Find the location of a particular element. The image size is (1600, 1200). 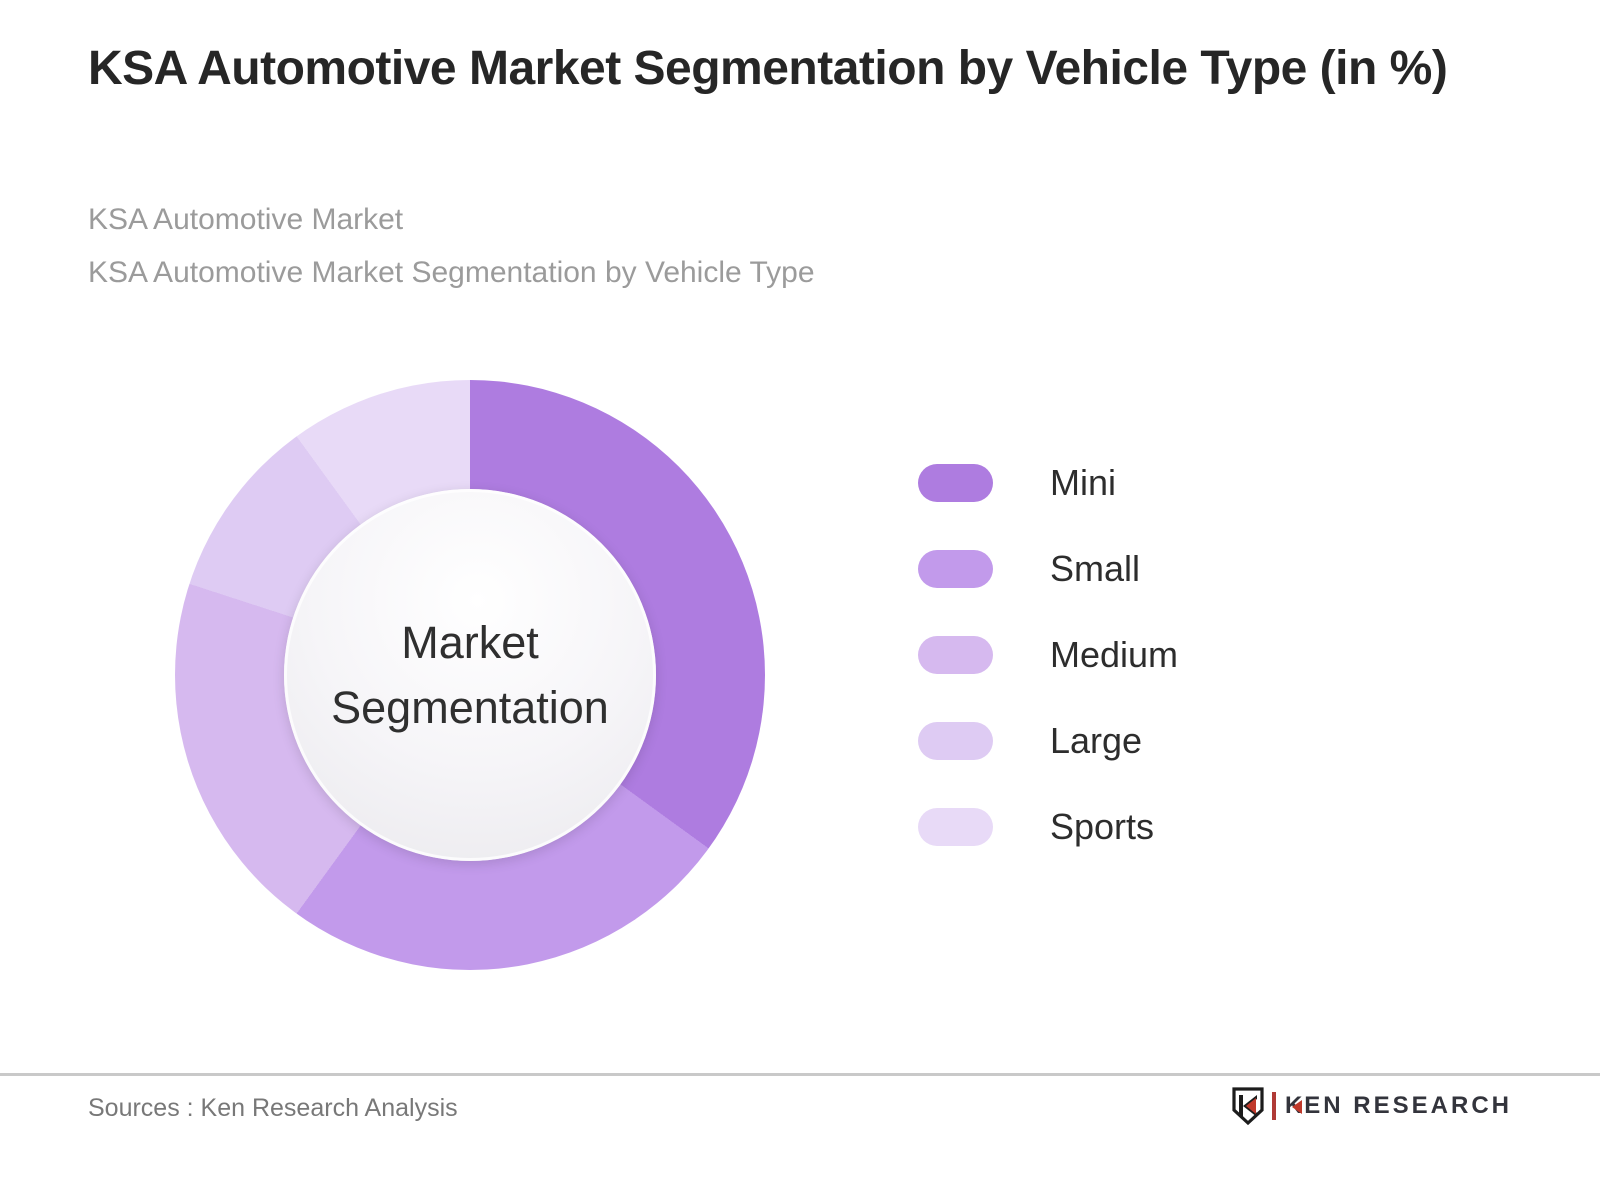

legend-label-large: Large is located at coordinates (1096, 740).